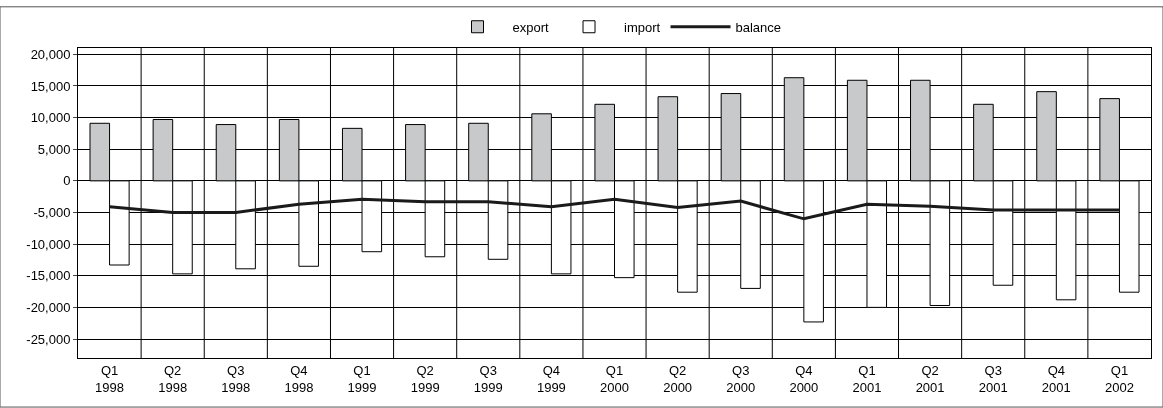 Image resolution: width=1163 pixels, height=408 pixels. Describe the element at coordinates (54, 149) in the screenshot. I see `y-tick-label: 5,000` at that location.